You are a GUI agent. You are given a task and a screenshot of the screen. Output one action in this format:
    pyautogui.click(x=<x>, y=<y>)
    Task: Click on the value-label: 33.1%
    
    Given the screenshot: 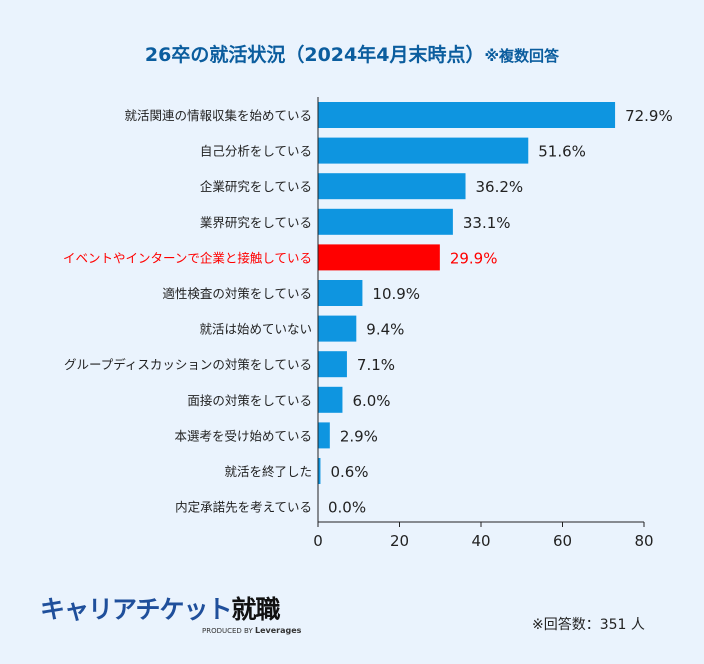 What is the action you would take?
    pyautogui.click(x=487, y=223)
    